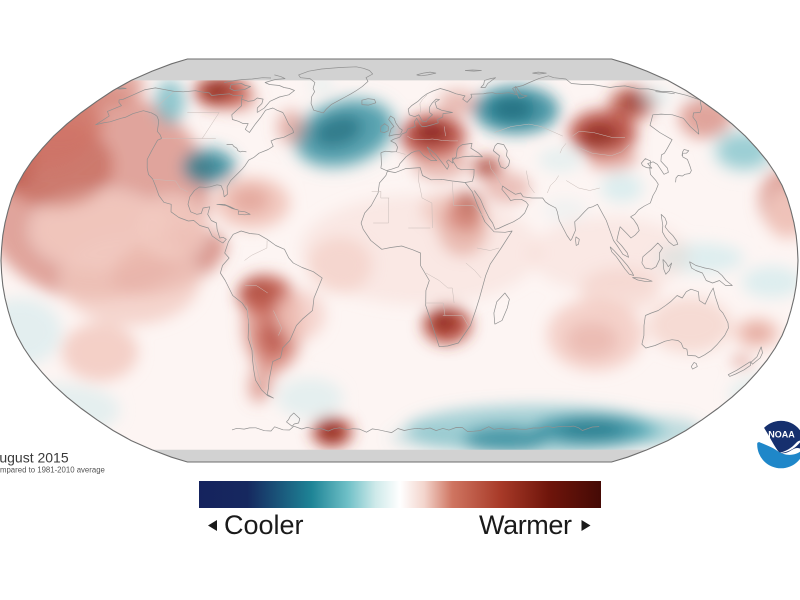 Image resolution: width=800 pixels, height=600 pixels. What do you see at coordinates (52, 470) in the screenshot?
I see `svg-text: Compared to 1981-2010 average` at bounding box center [52, 470].